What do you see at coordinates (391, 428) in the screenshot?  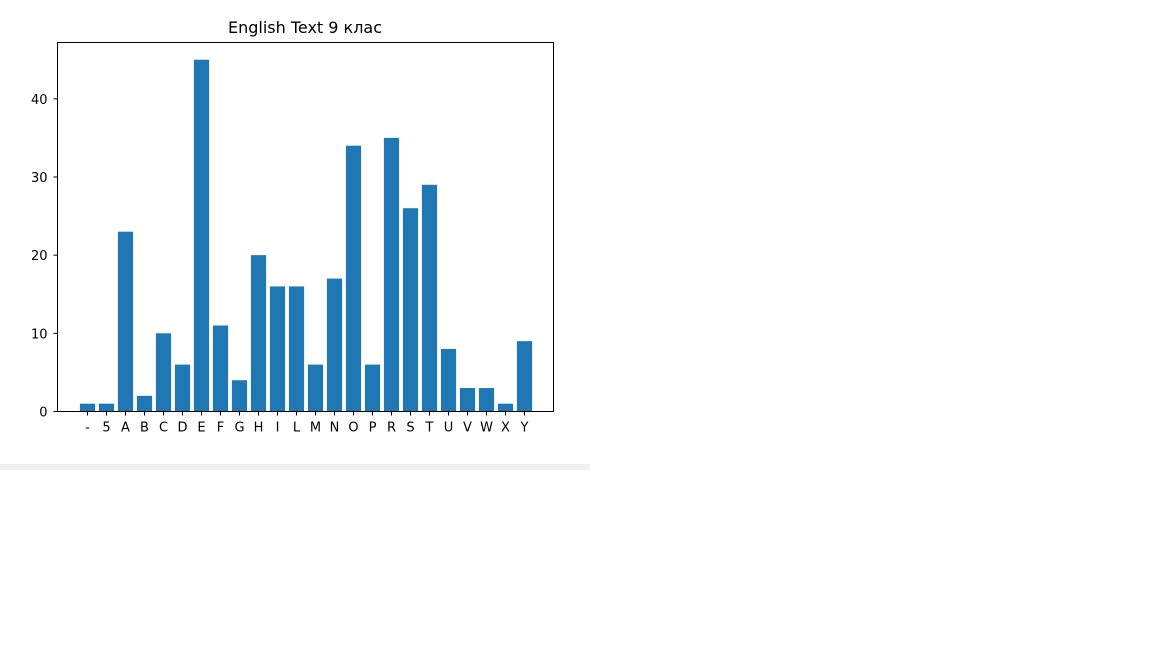 I see `x-tick-label-16: R` at bounding box center [391, 428].